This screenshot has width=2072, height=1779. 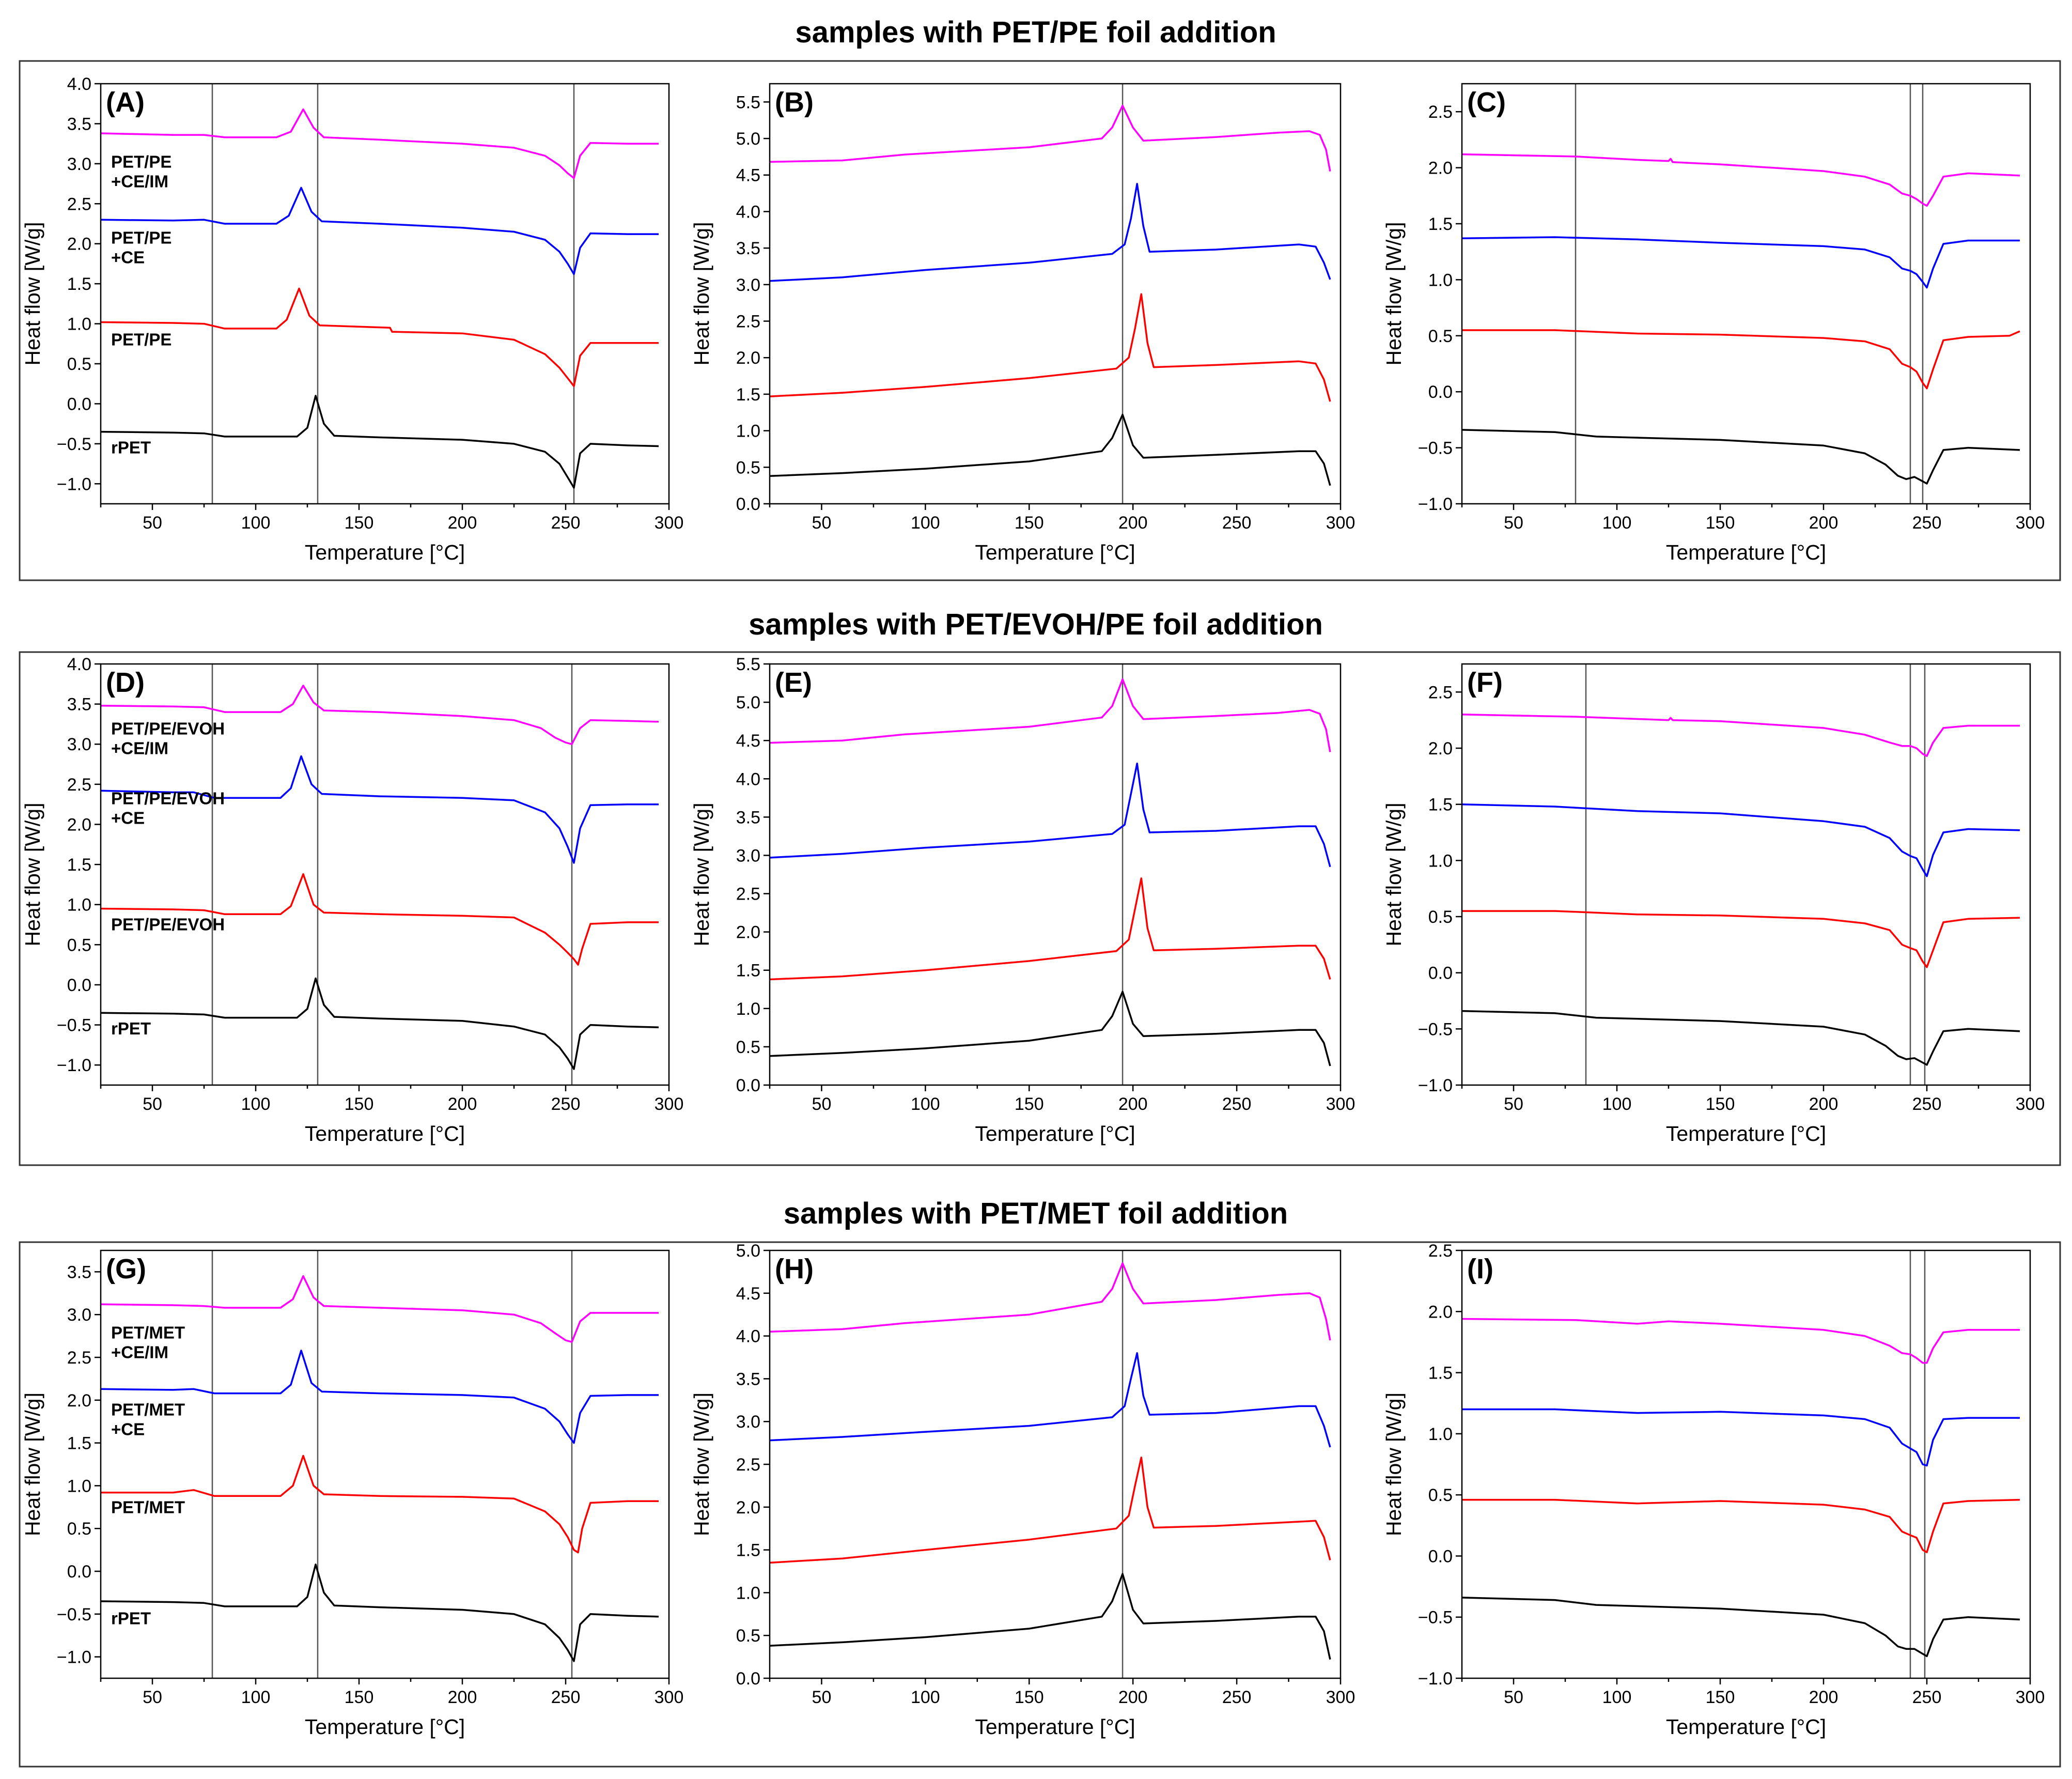 What do you see at coordinates (126, 1269) in the screenshot?
I see `panel-label: (G)` at bounding box center [126, 1269].